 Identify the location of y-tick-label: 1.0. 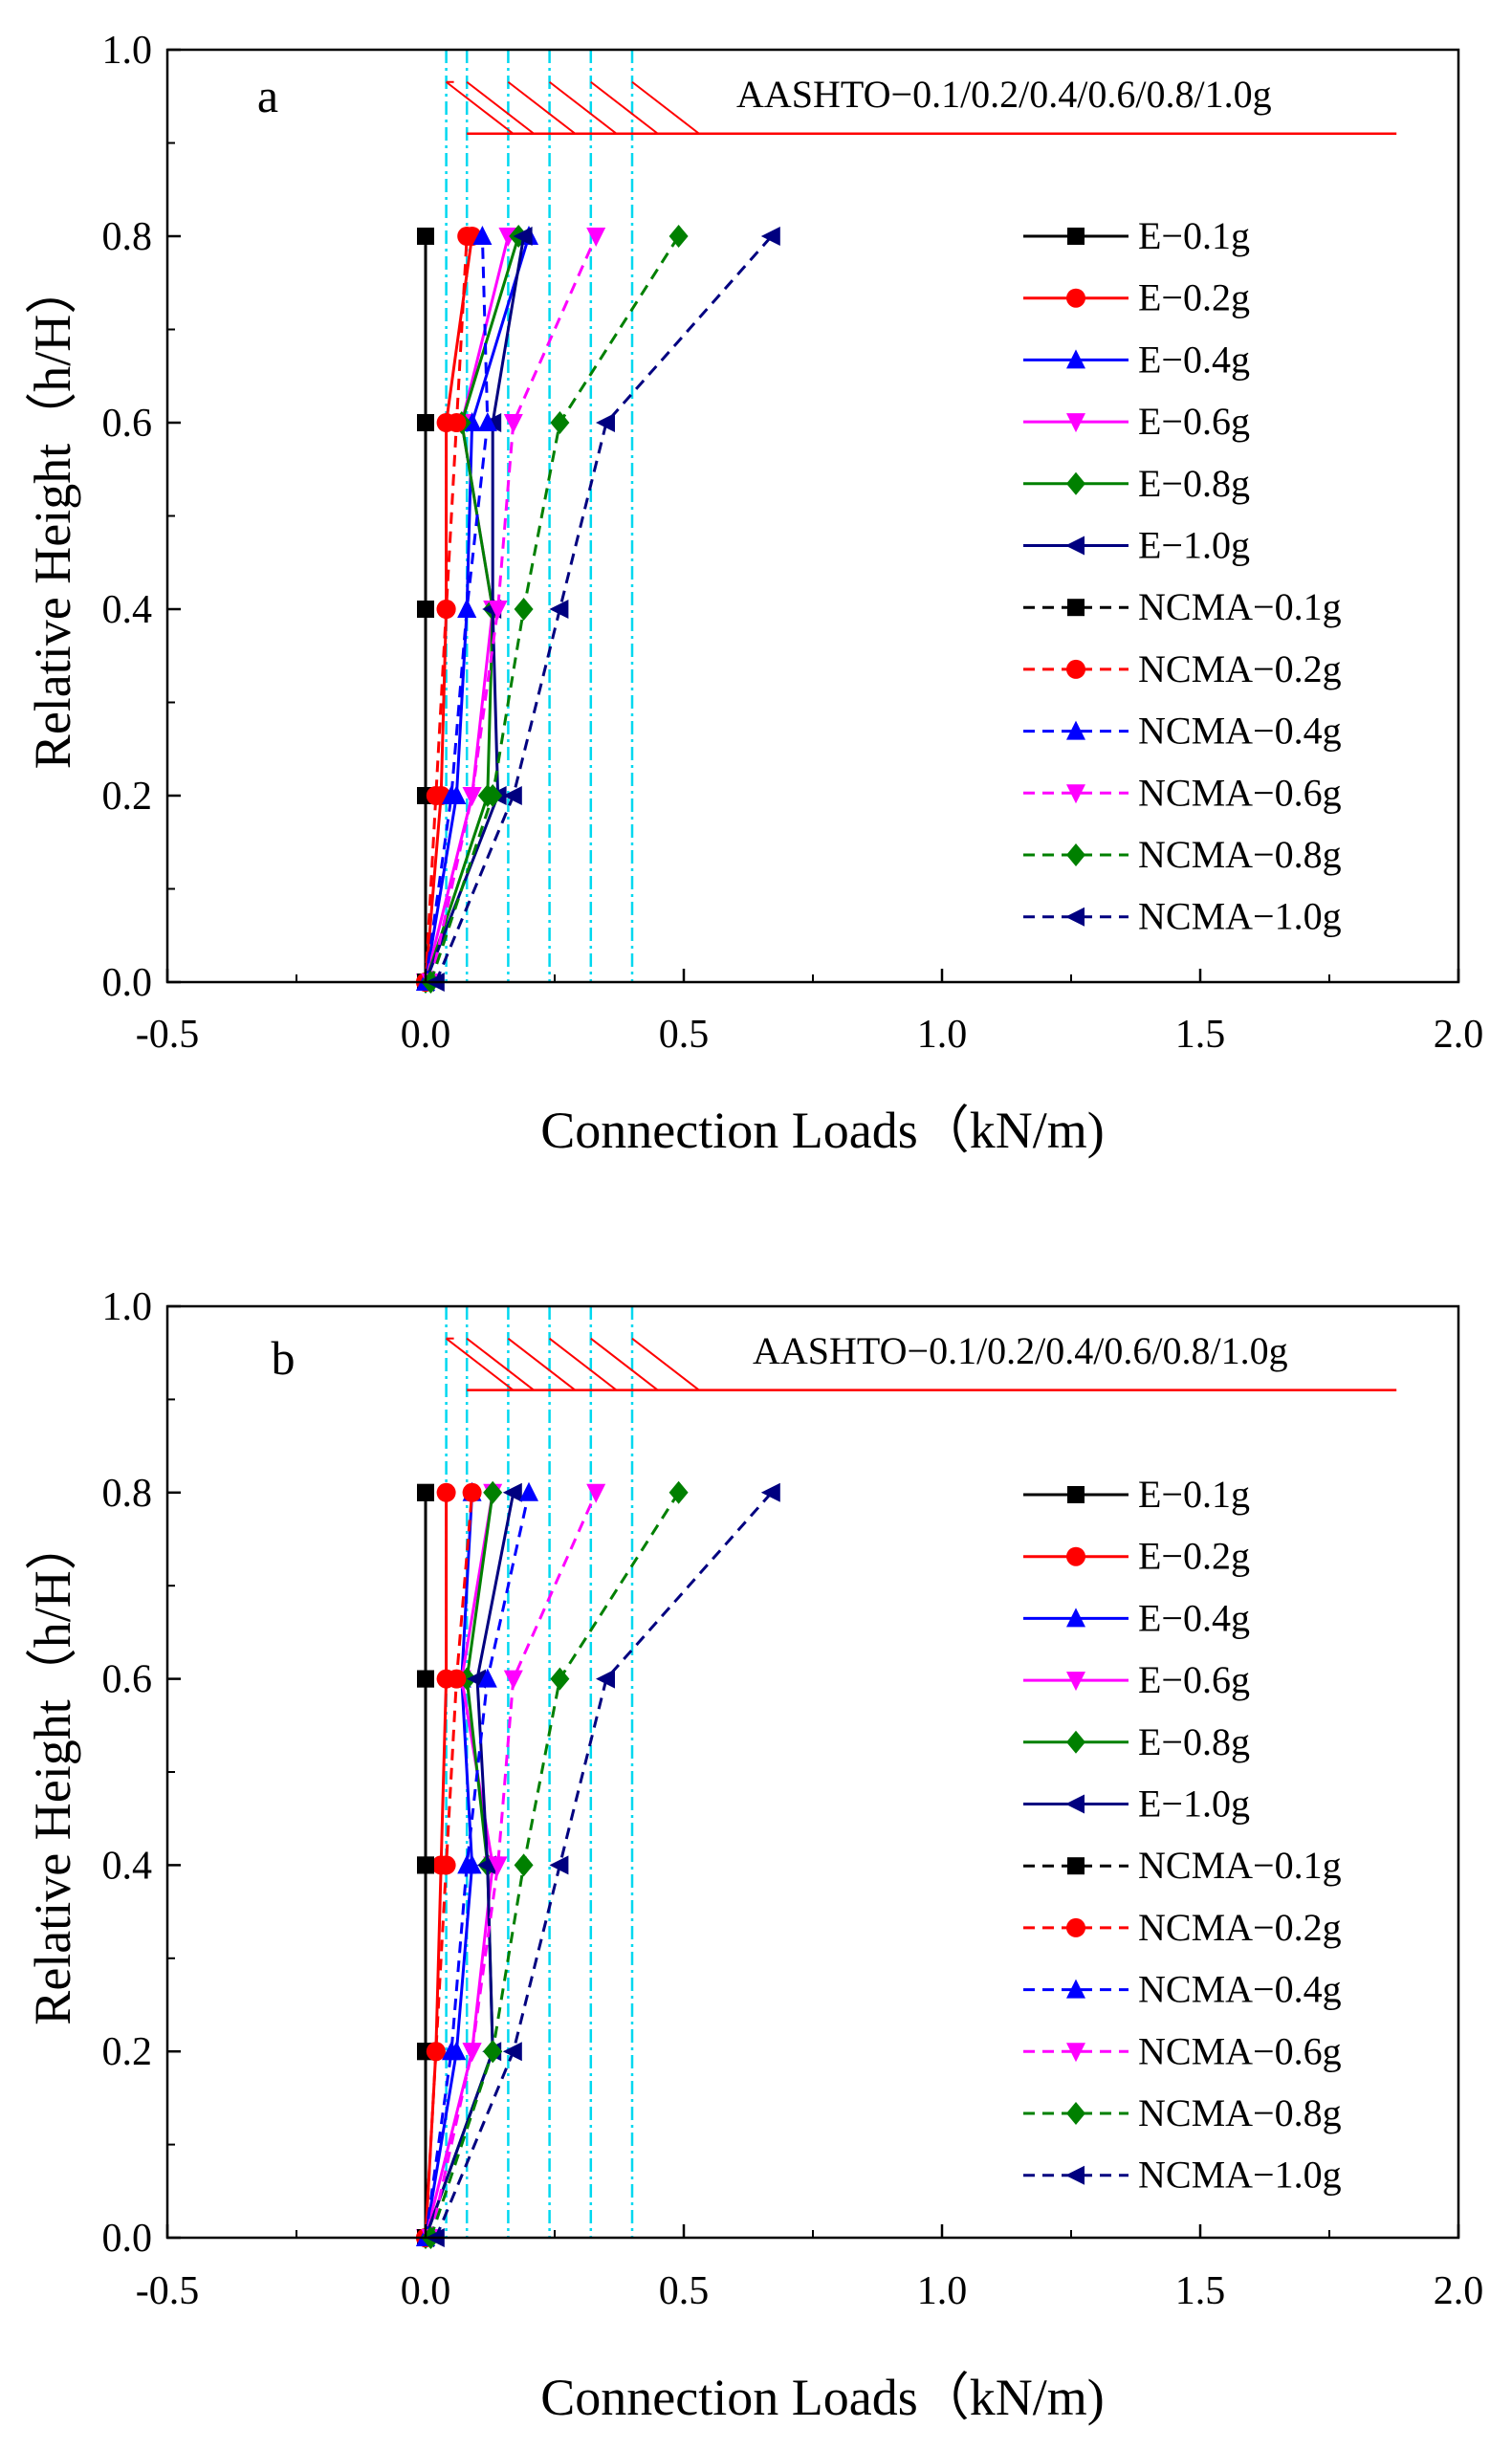
(127, 51).